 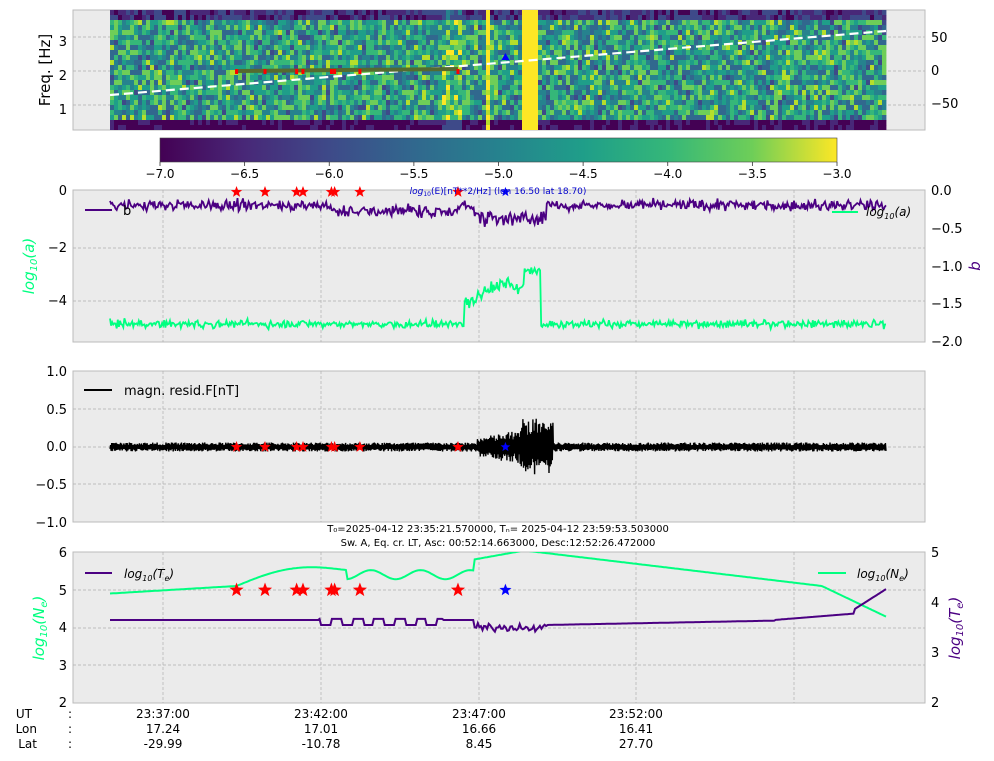 I want to click on y-tick: 0, so click(x=63, y=191).